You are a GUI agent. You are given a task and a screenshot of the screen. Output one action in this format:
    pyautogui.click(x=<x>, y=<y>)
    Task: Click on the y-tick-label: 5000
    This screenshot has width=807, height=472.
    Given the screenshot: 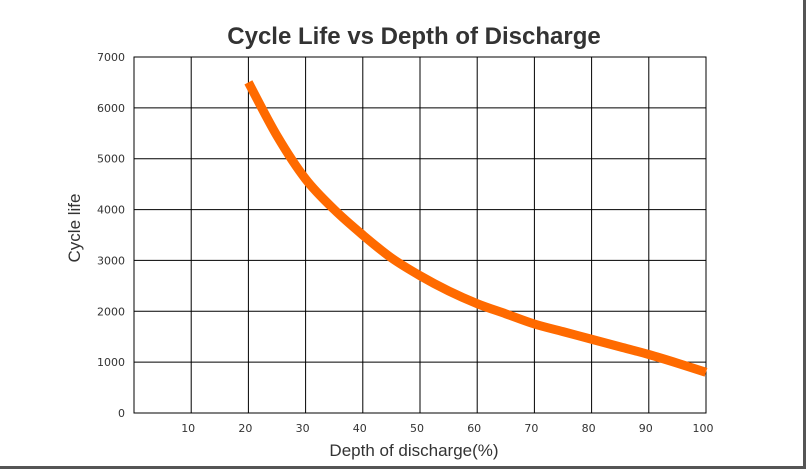 What is the action you would take?
    pyautogui.click(x=111, y=159)
    